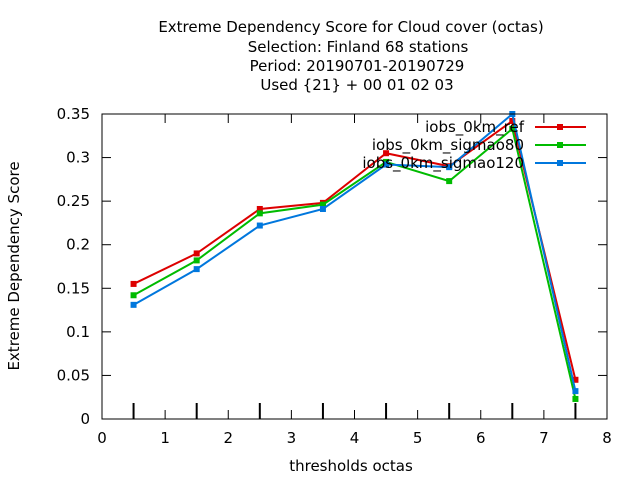  I want to click on y-tick-label: 0.25, so click(73, 201).